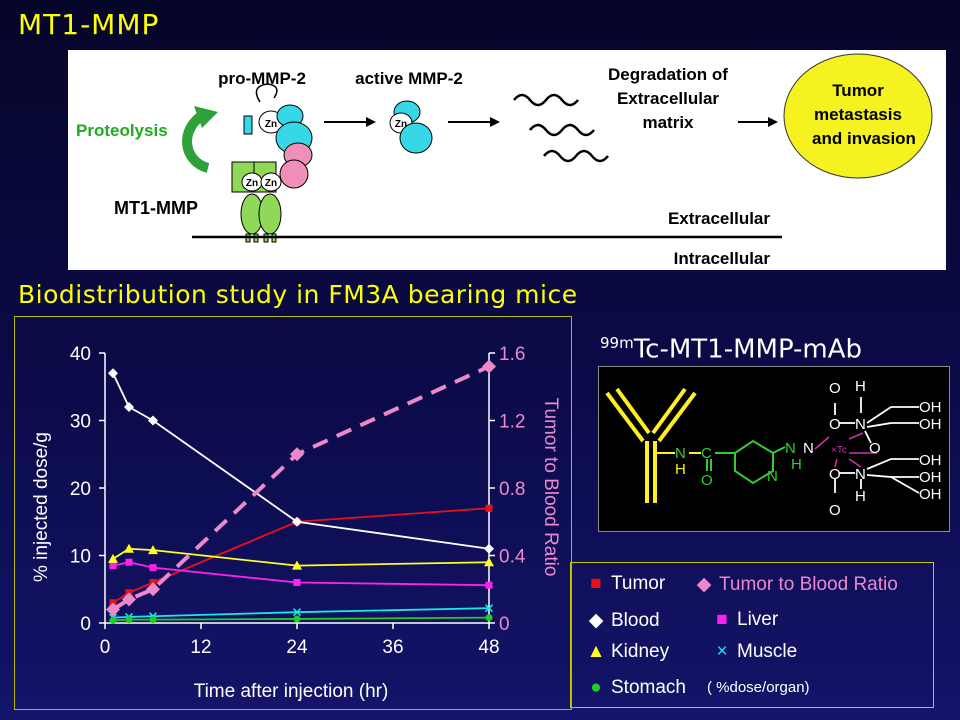 The width and height of the screenshot is (960, 720). I want to click on y2-tick-label: 0.4, so click(512, 557).